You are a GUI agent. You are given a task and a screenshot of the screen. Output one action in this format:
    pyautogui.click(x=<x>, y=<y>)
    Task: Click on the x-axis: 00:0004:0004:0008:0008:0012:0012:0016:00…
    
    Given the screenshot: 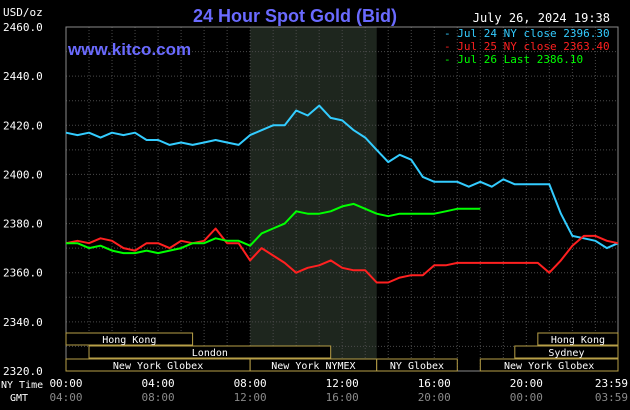 What is the action you would take?
    pyautogui.click(x=338, y=390)
    